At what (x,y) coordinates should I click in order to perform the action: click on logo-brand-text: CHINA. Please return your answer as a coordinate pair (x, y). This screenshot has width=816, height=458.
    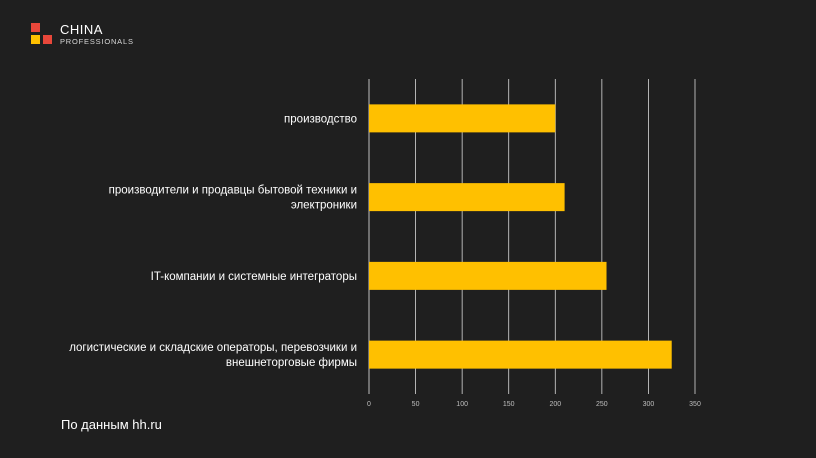
    Looking at the image, I should click on (81, 29).